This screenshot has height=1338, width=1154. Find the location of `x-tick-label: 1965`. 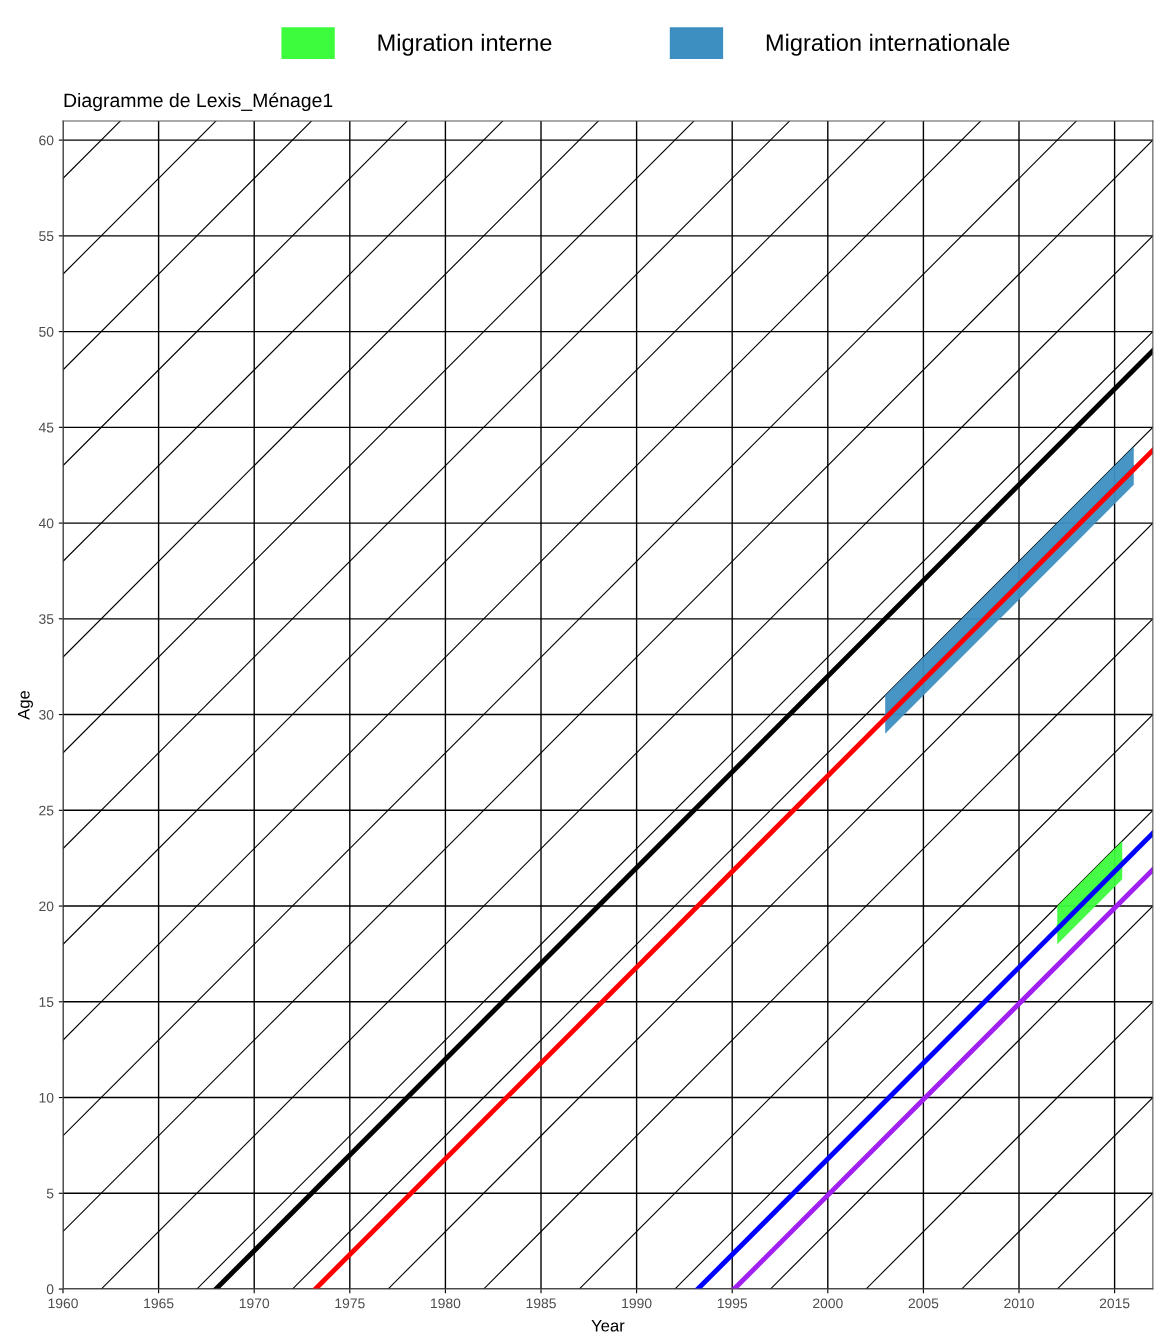

x-tick-label: 1965 is located at coordinates (159, 1303).